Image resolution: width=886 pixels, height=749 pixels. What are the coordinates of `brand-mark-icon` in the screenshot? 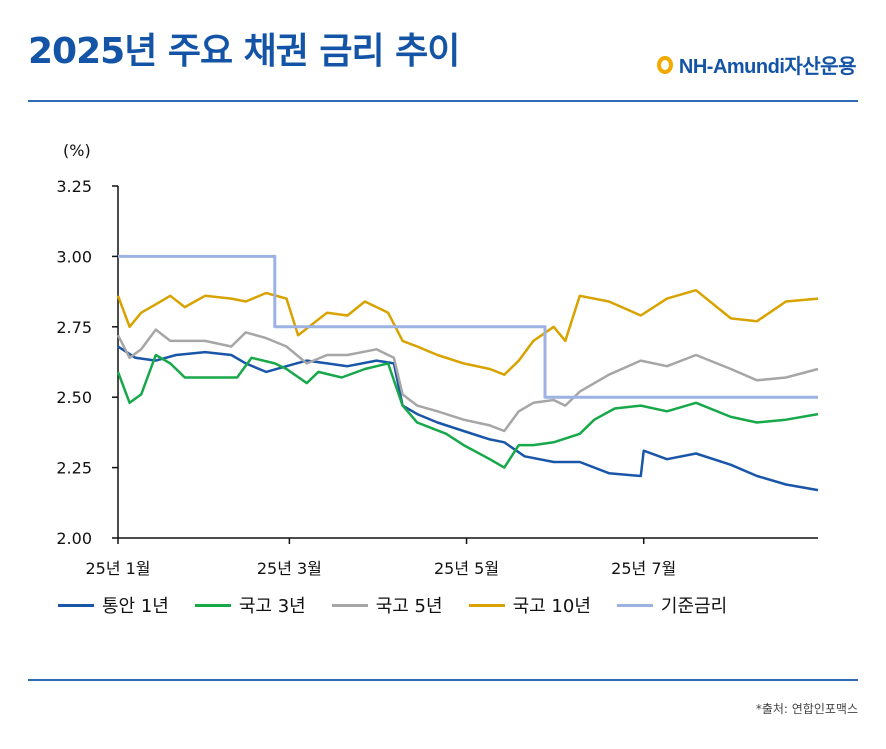 It's located at (664, 64).